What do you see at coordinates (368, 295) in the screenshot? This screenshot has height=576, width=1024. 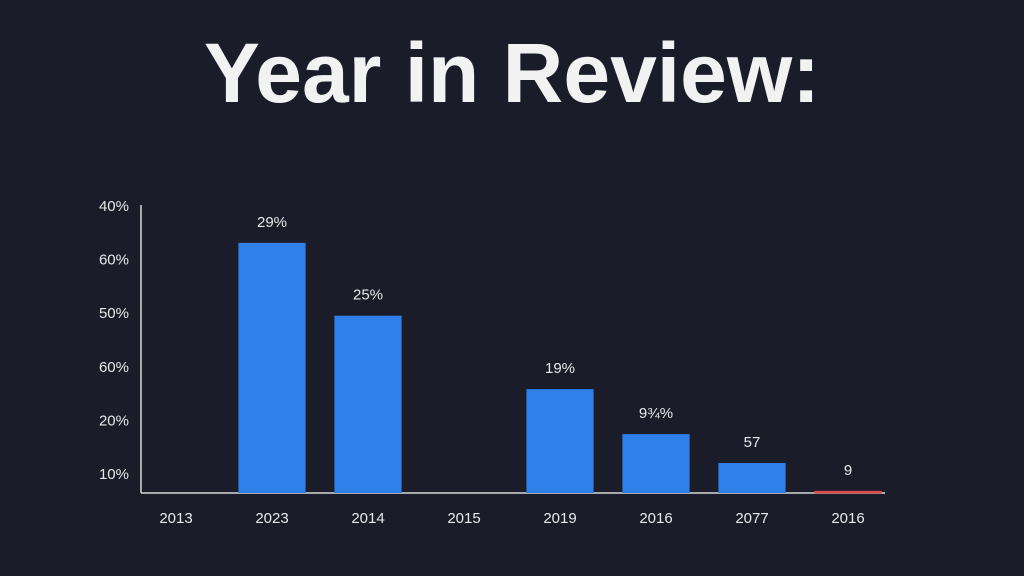 I see `data-label: 25%` at bounding box center [368, 295].